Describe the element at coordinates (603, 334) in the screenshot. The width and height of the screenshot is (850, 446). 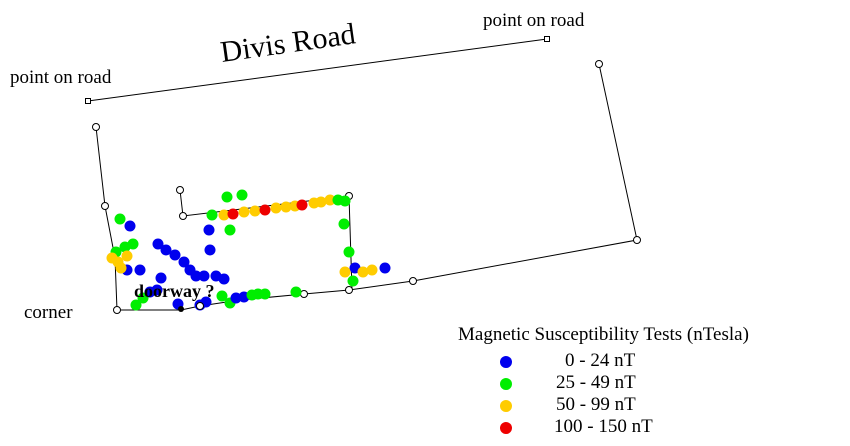
I see `legend-title: Magnetic Susceptibility Tests (nTesla)` at that location.